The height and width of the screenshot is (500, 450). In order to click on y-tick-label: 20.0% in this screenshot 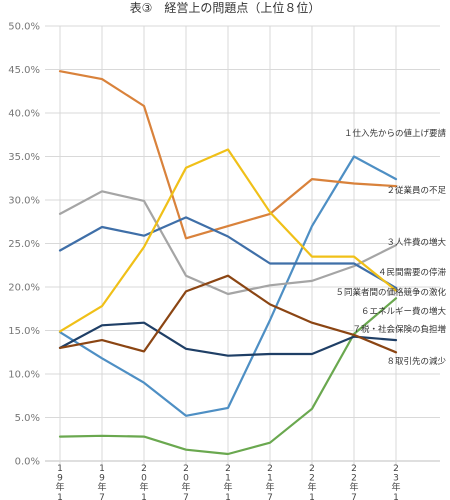, I will do `click(24, 288)`.